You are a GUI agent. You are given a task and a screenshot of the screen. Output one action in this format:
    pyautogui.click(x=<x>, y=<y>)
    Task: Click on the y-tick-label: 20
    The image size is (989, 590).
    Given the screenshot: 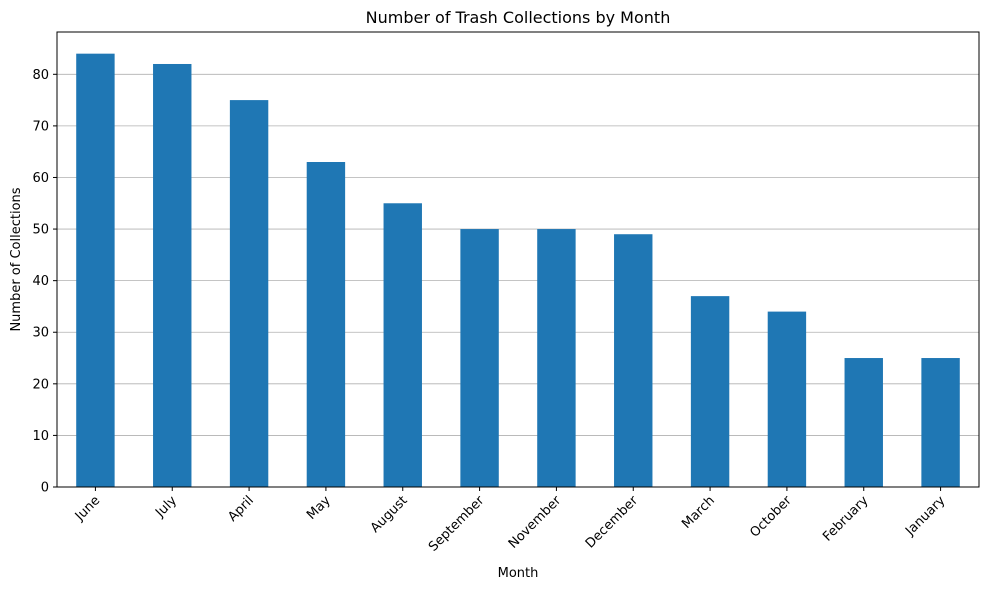 What is the action you would take?
    pyautogui.click(x=40, y=384)
    